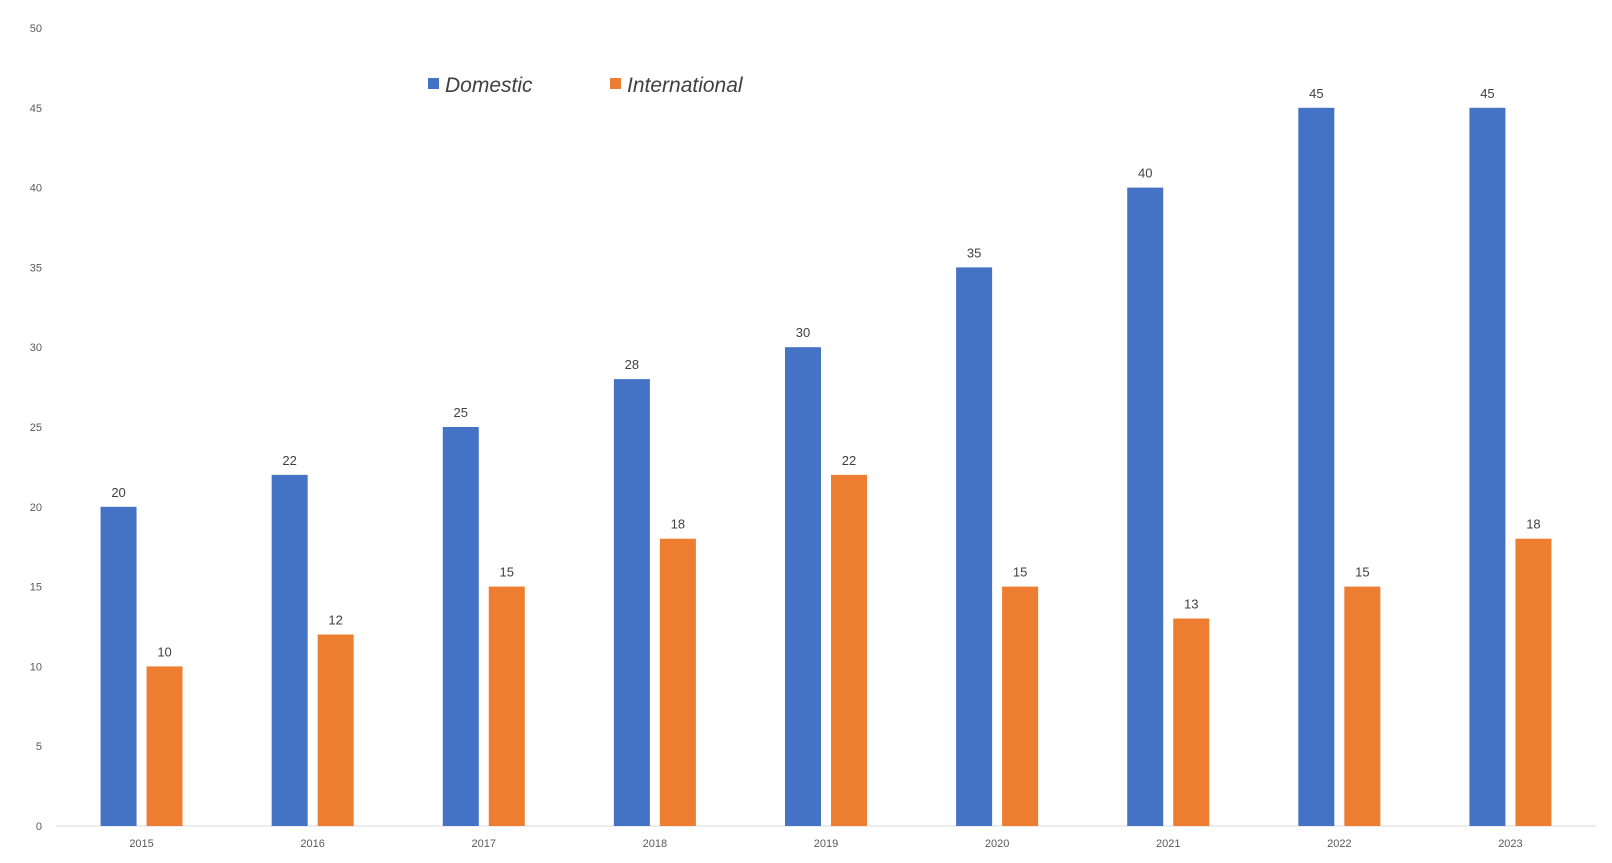 The width and height of the screenshot is (1612, 863). What do you see at coordinates (1316, 93) in the screenshot?
I see `data-label-domestic-2022: 45` at bounding box center [1316, 93].